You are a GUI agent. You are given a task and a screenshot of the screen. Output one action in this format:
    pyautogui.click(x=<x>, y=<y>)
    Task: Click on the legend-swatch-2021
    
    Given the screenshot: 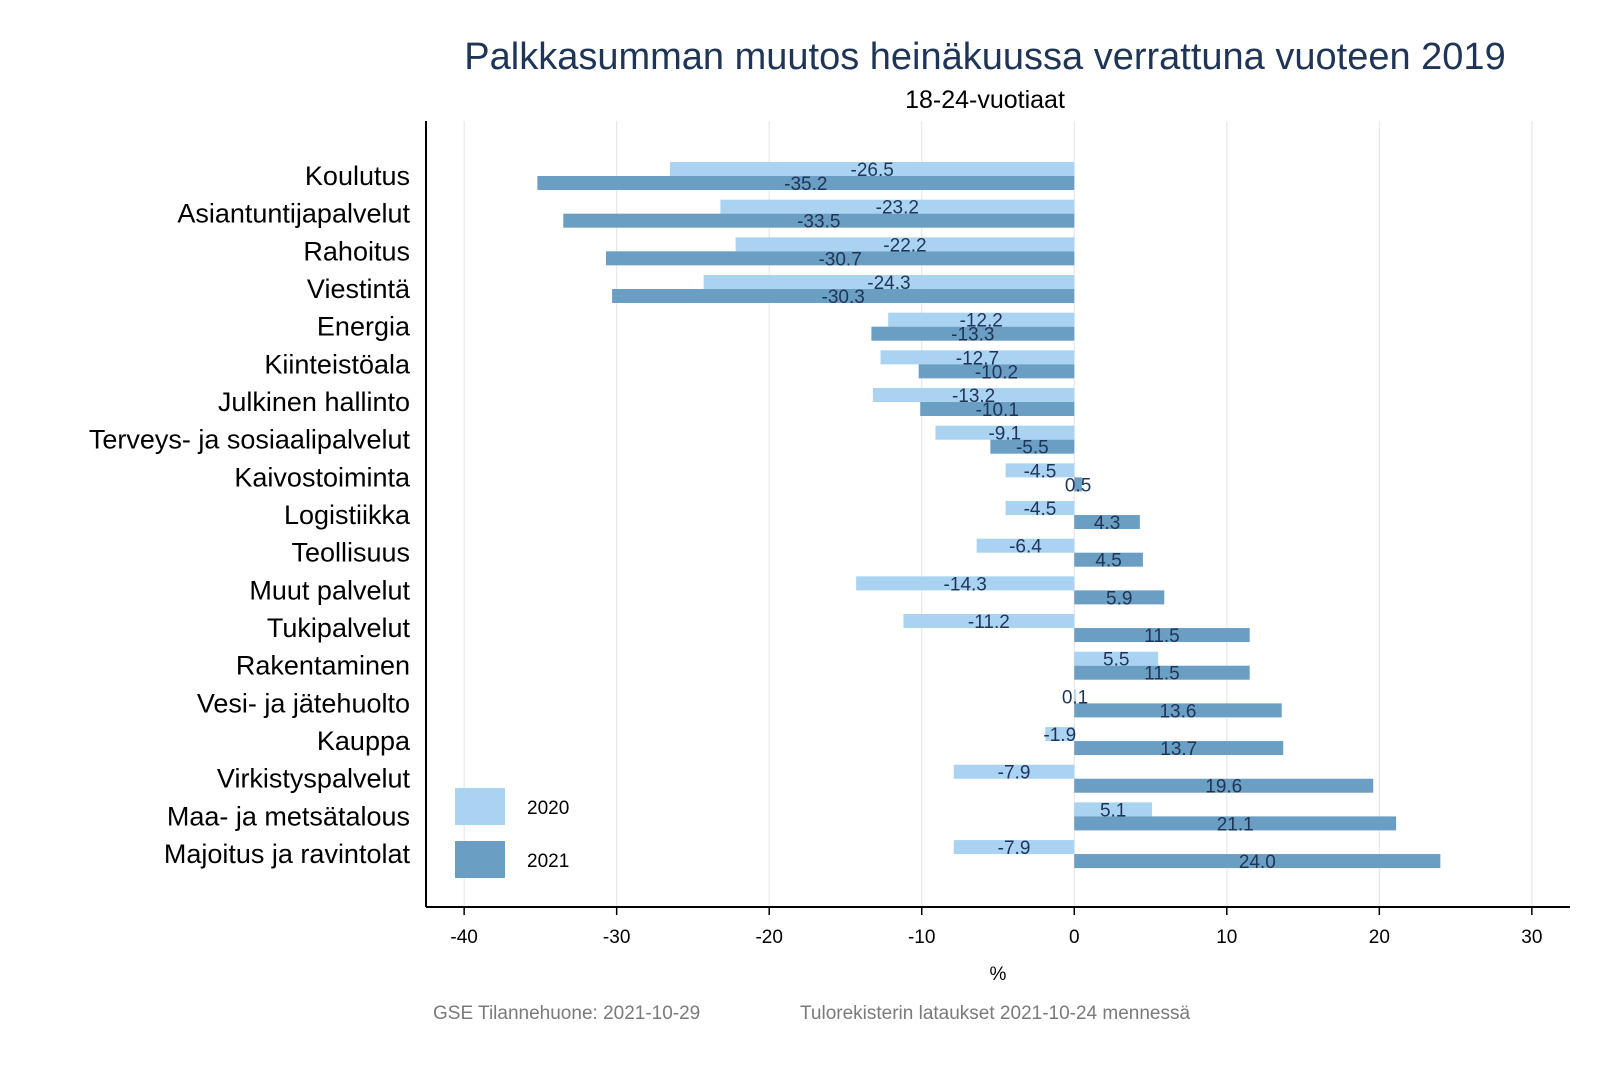 What is the action you would take?
    pyautogui.click(x=480, y=859)
    